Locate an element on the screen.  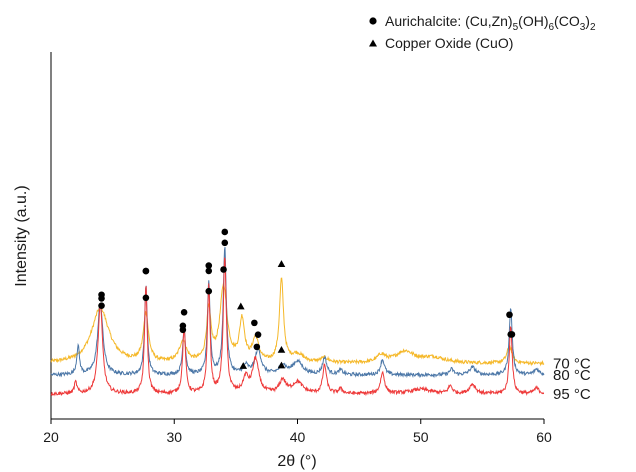
series-label: 95 °C is located at coordinates (572, 394).